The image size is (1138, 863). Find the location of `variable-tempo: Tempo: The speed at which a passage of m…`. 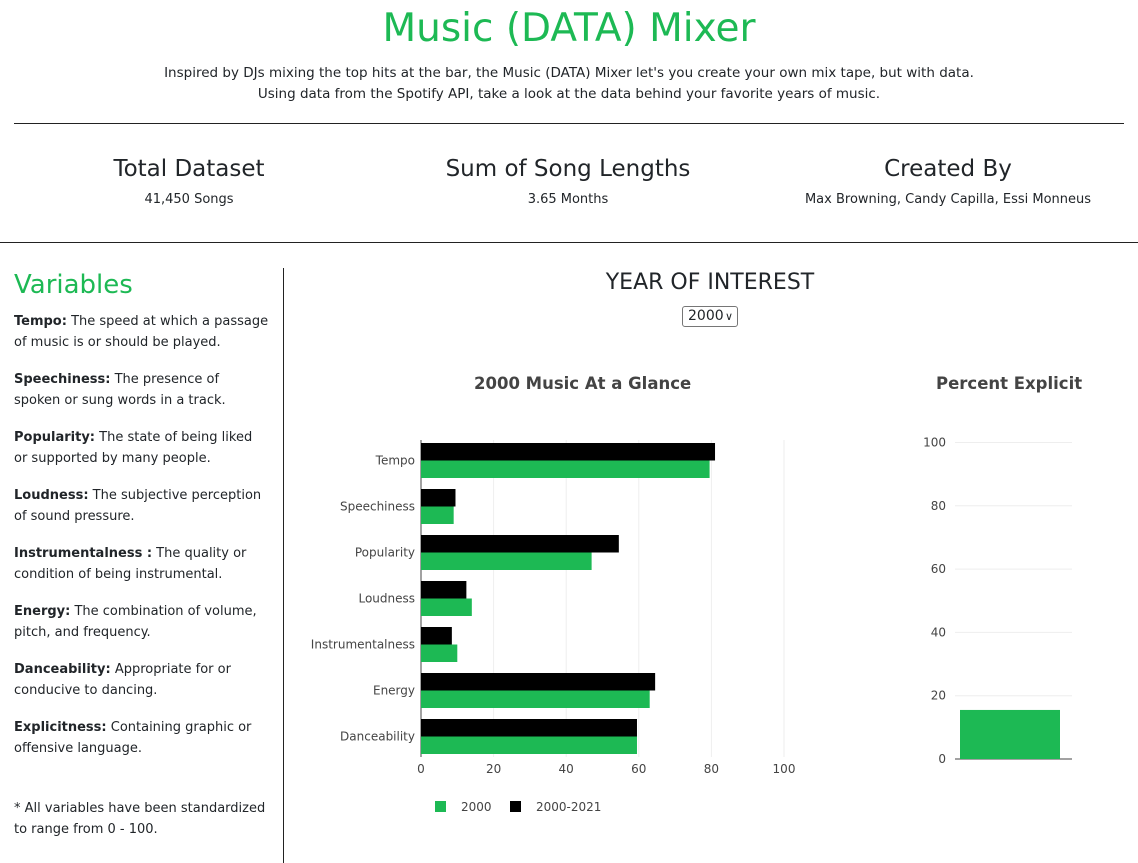

variable-tempo: Tempo: The speed at which a passage of m… is located at coordinates (141, 332).